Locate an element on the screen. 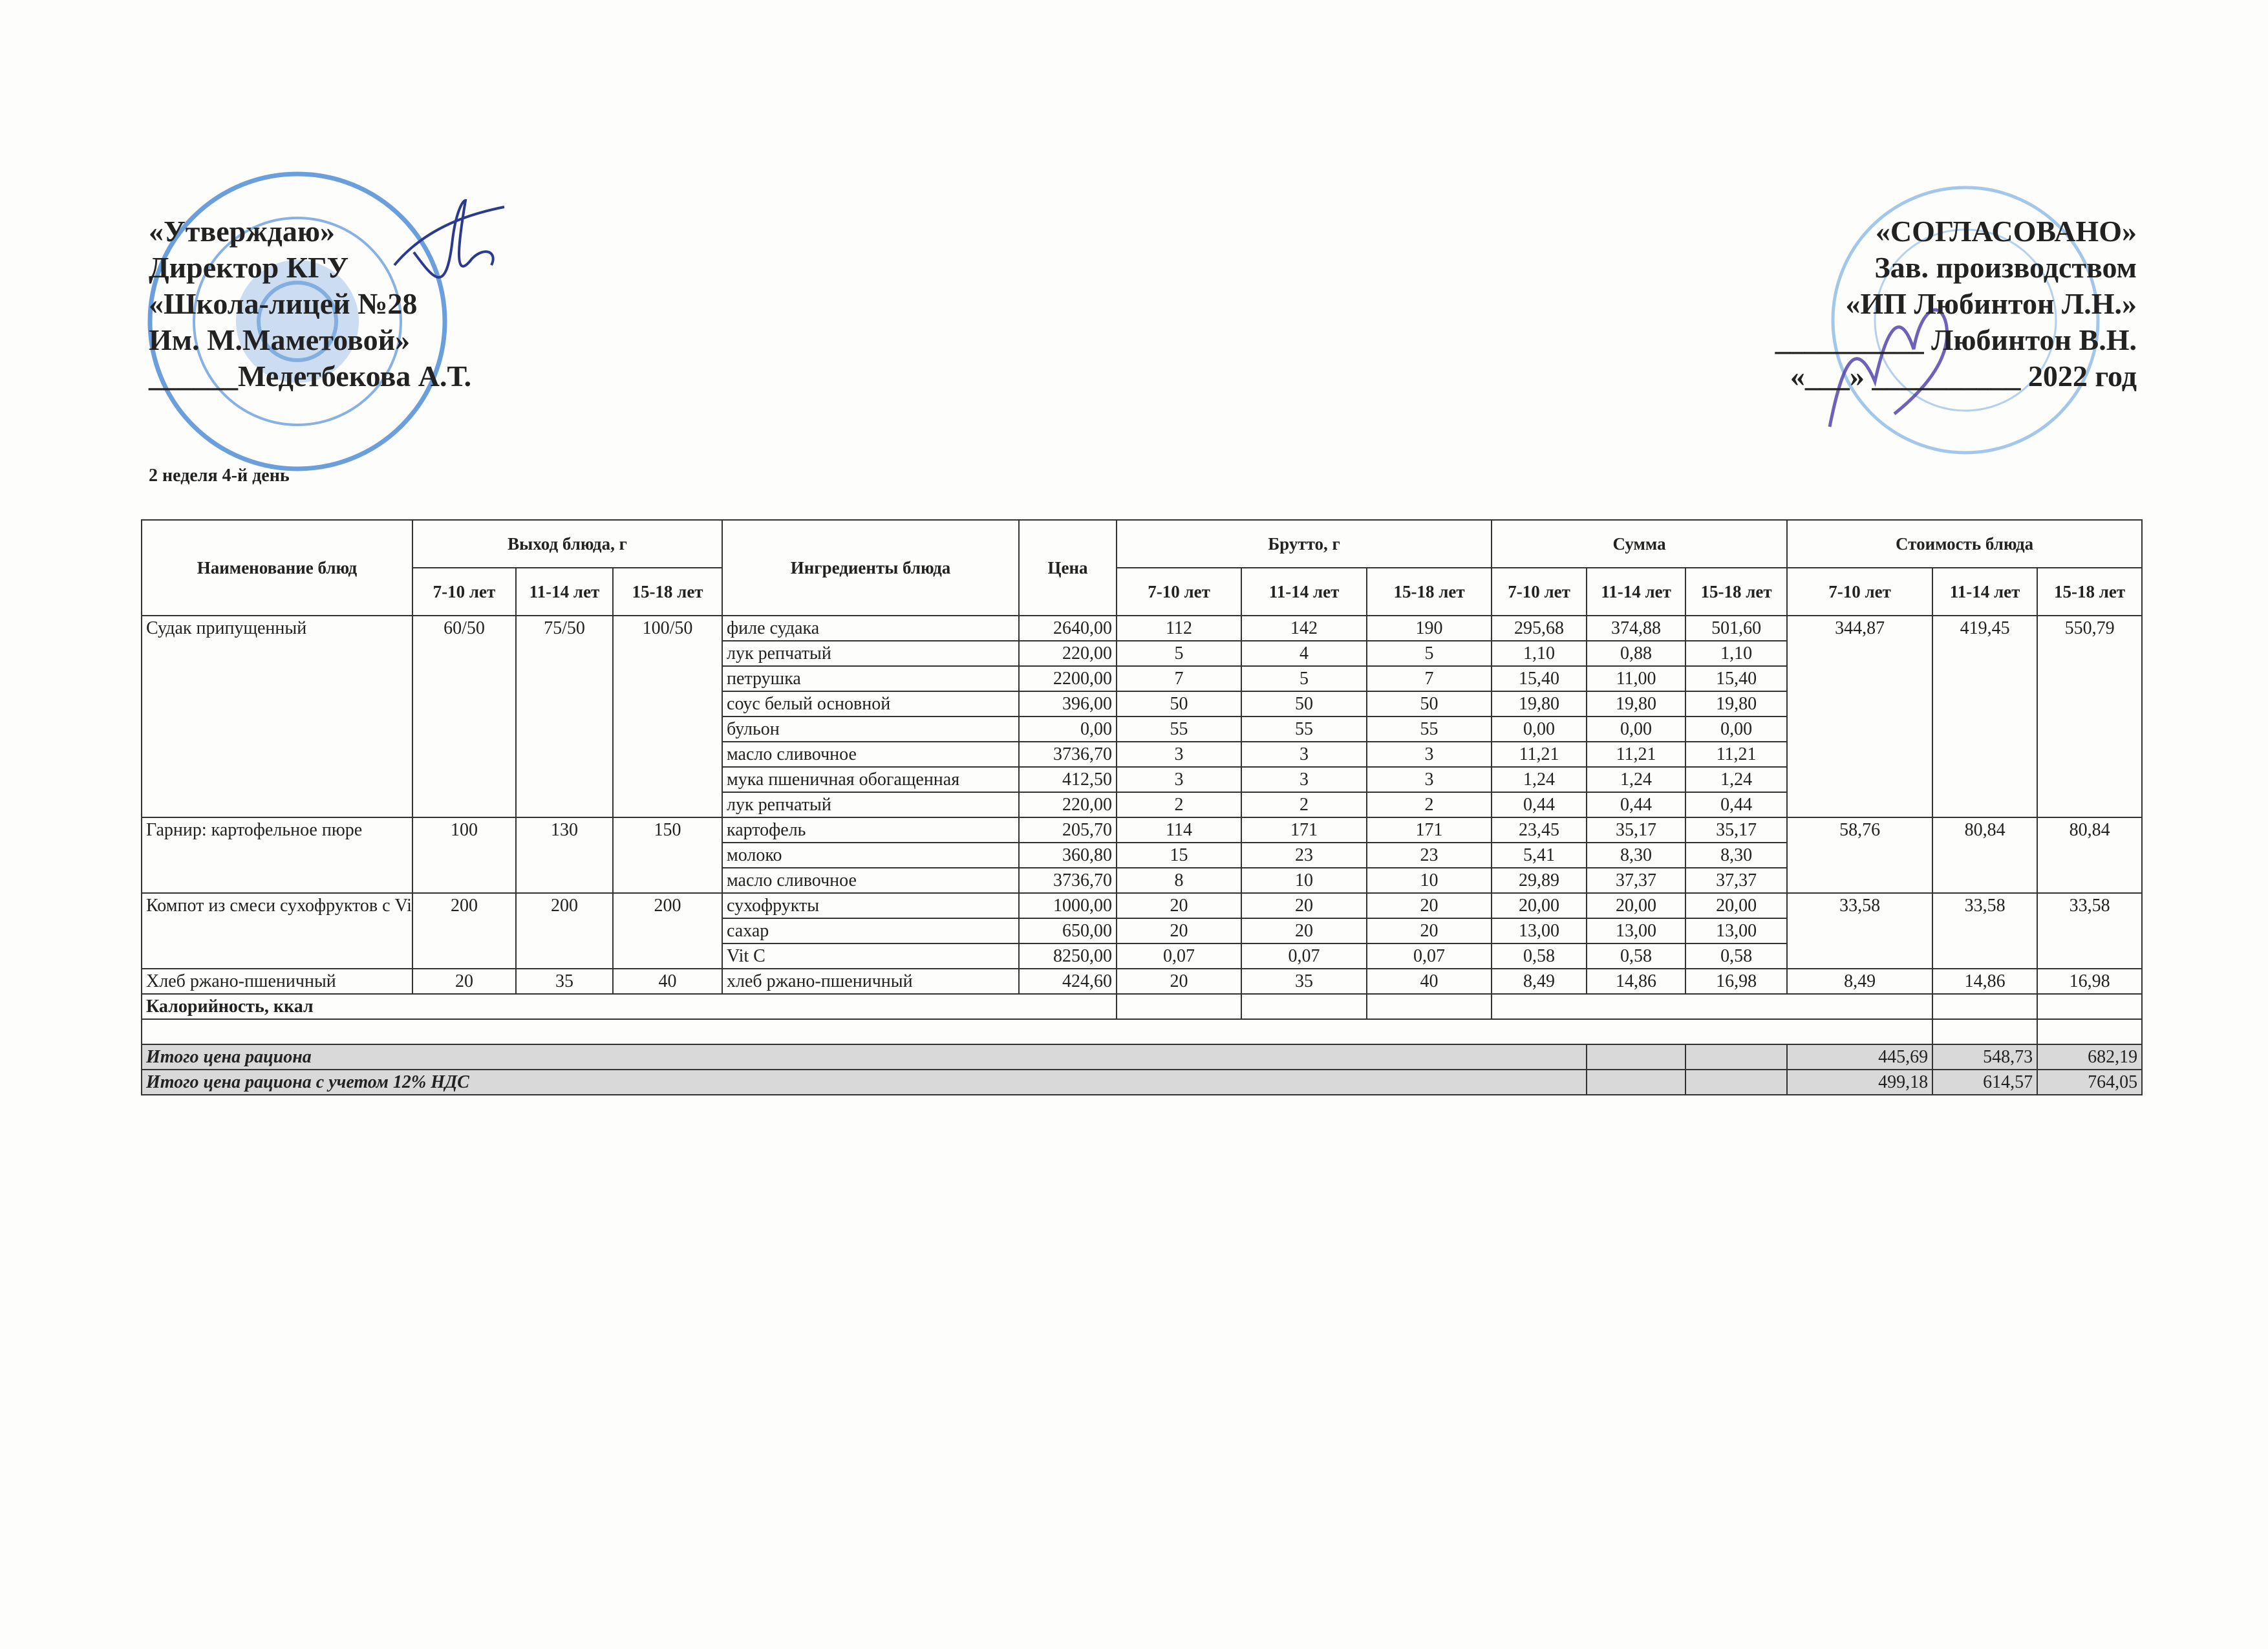 The height and width of the screenshot is (1649, 2268). ingredient-brutto: 0,07 is located at coordinates (1429, 956).